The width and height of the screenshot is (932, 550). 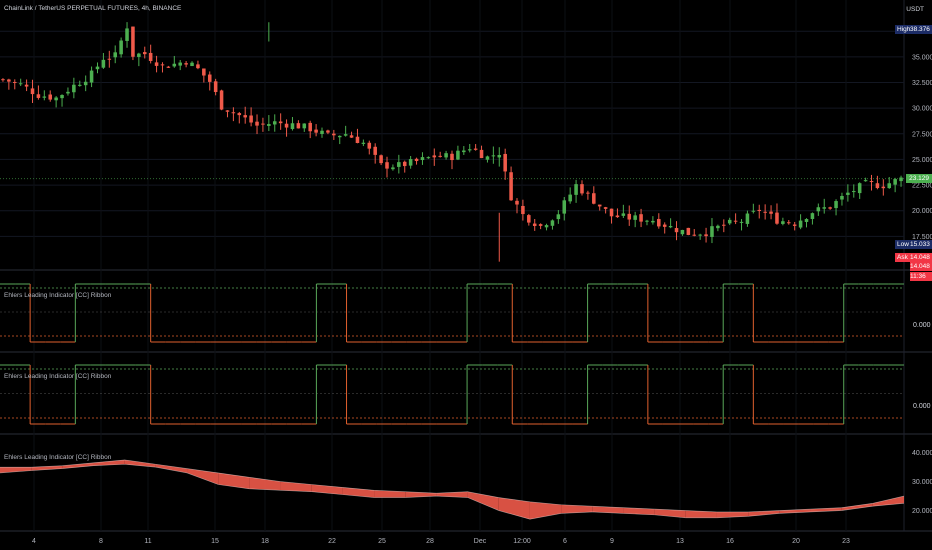 What do you see at coordinates (922, 83) in the screenshot?
I see `price-tick-label: 32.500` at bounding box center [922, 83].